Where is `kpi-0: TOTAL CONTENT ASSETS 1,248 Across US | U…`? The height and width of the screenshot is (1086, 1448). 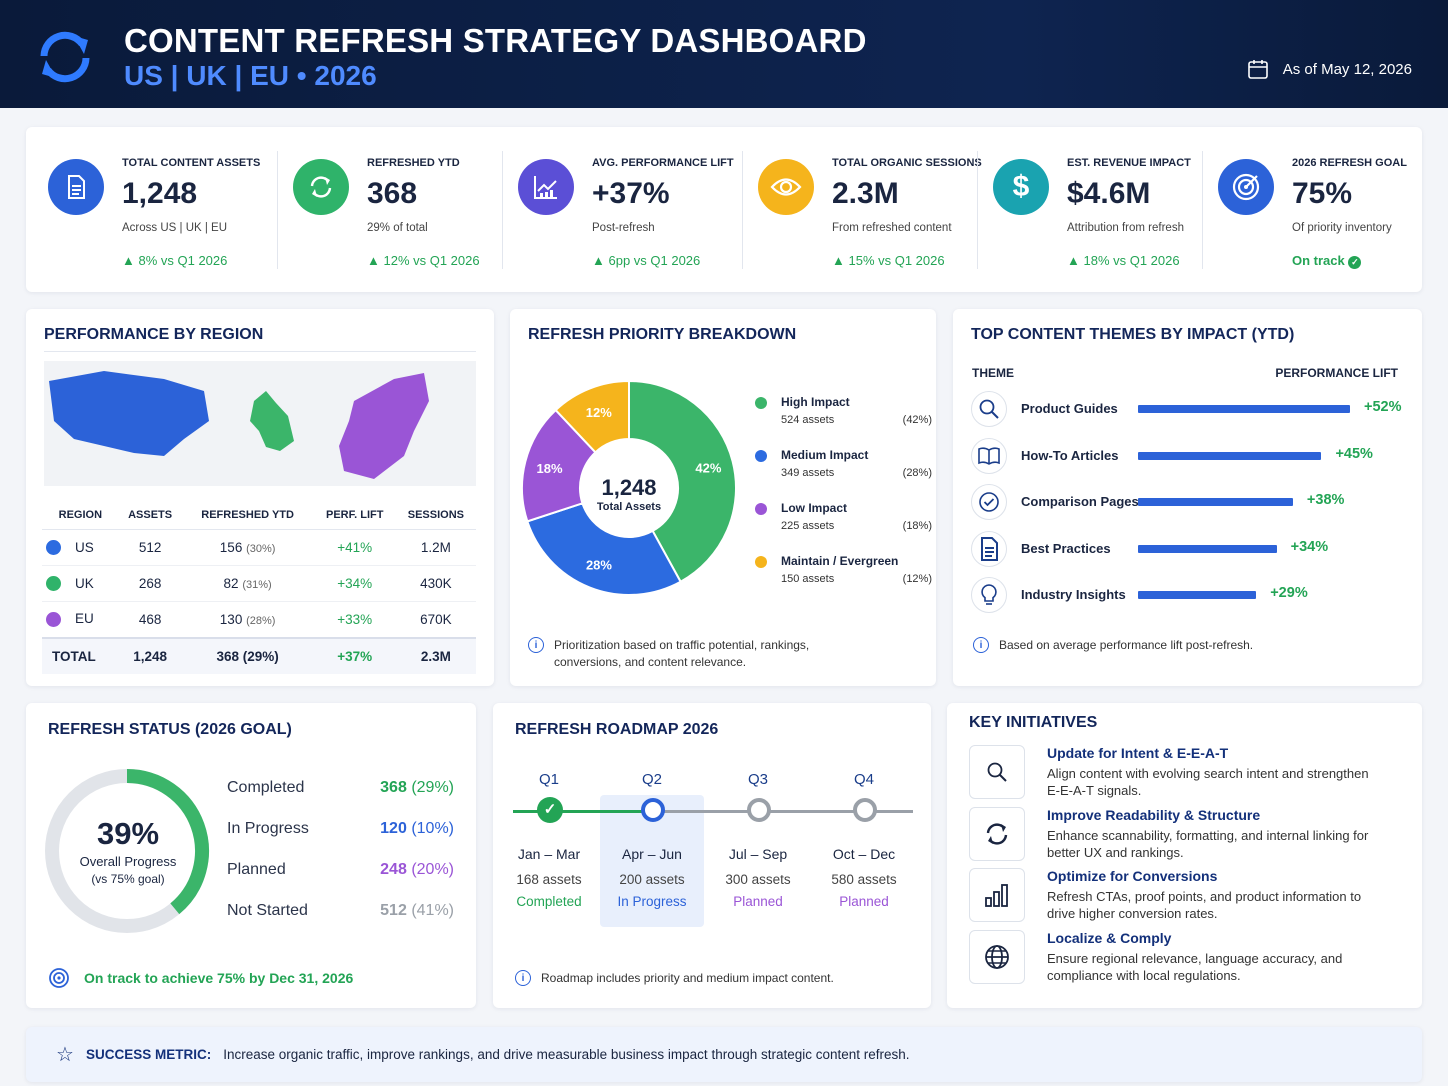
kpi-0: TOTAL CONTENT ASSETS 1,248 Across US | U… is located at coordinates (151, 209).